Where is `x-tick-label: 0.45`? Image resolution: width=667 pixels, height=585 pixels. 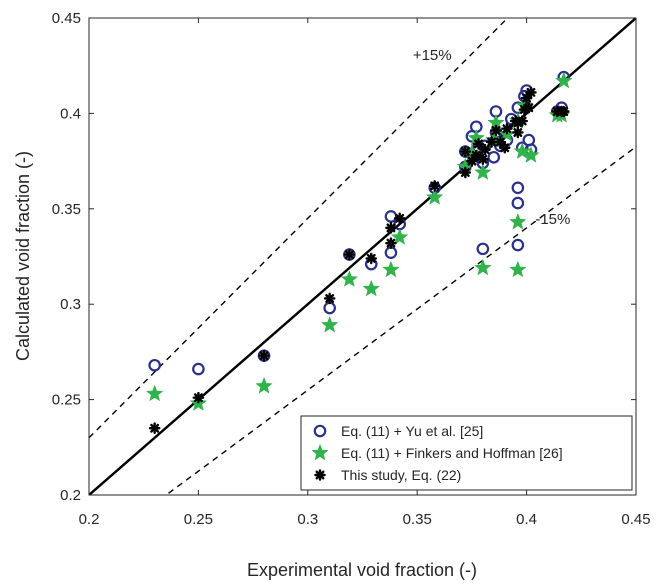
x-tick-label: 0.45 is located at coordinates (635, 519).